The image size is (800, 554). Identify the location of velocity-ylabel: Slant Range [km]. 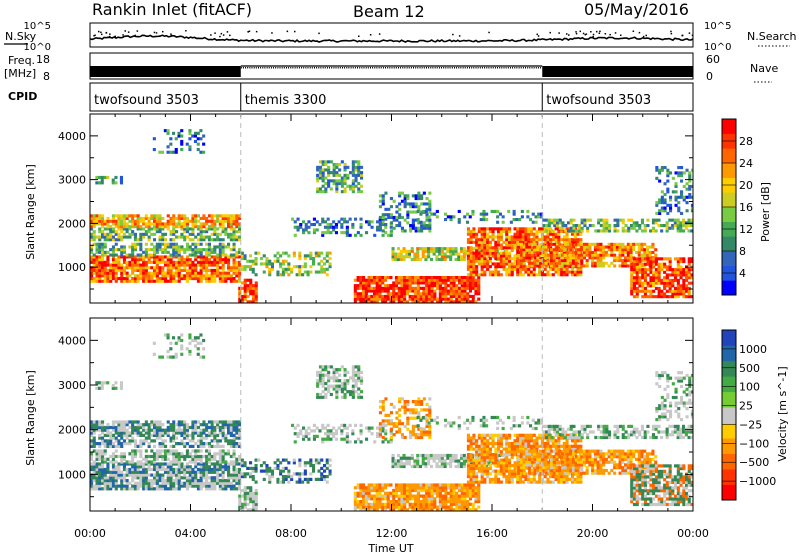
(30, 418).